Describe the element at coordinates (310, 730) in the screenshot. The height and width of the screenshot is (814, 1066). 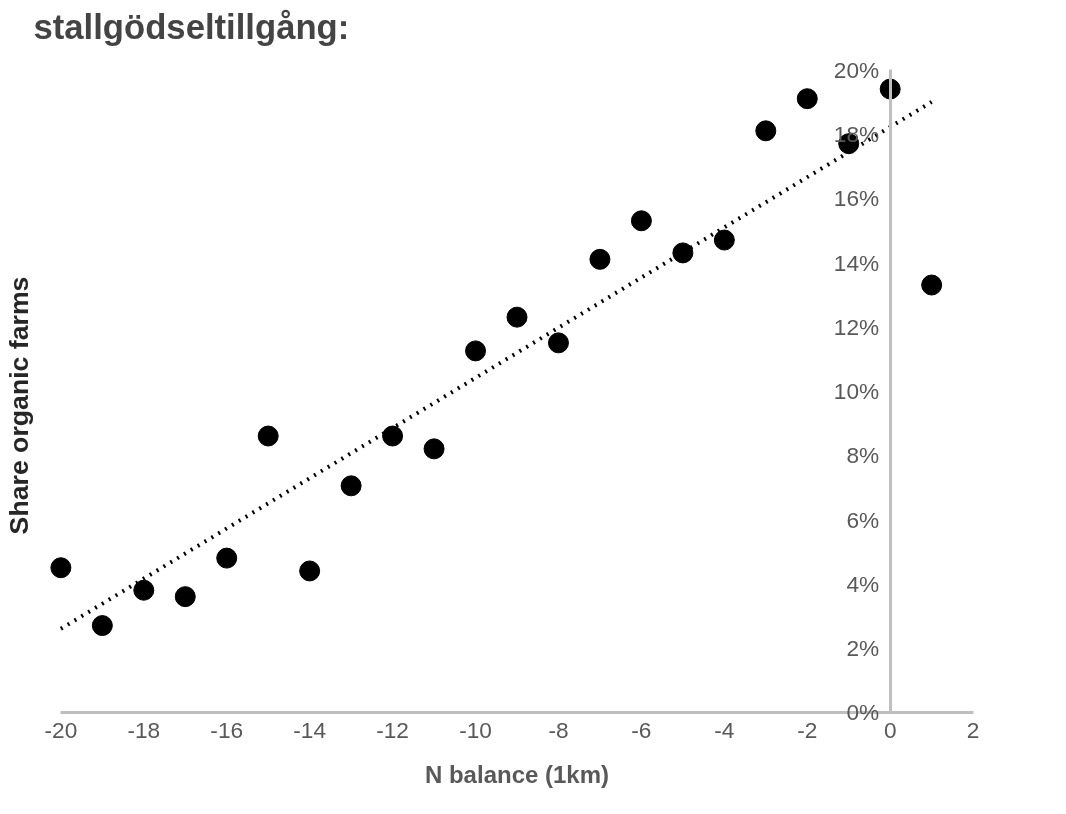
I see `x-tick-label: -14` at that location.